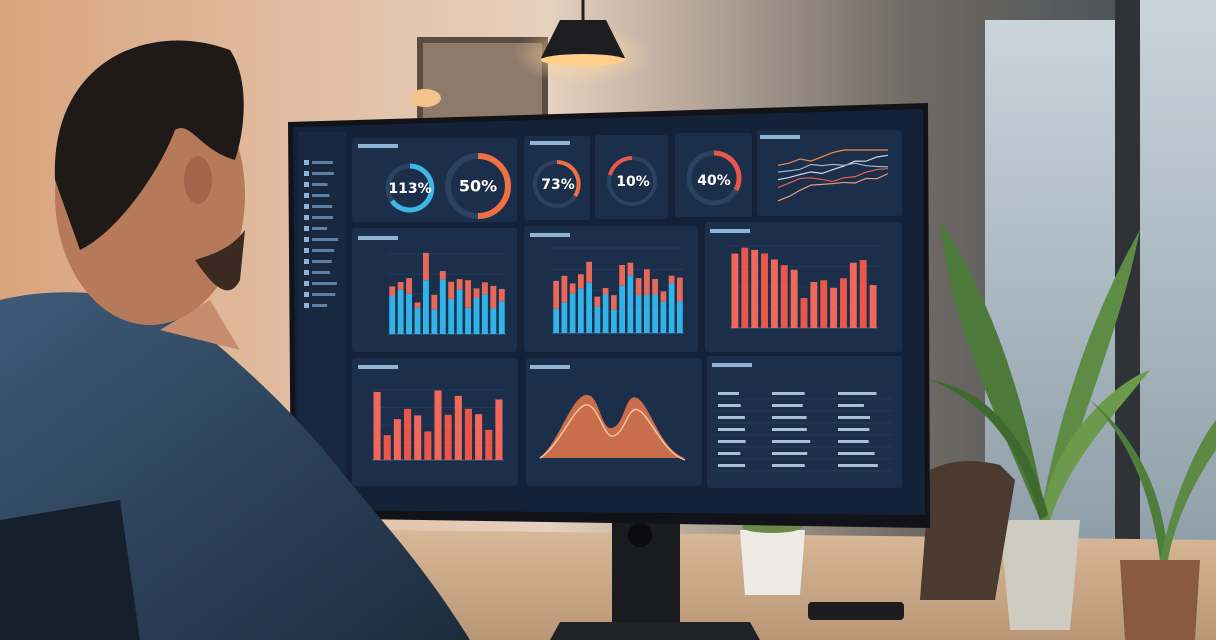  I want to click on area-line, so click(612, 432).